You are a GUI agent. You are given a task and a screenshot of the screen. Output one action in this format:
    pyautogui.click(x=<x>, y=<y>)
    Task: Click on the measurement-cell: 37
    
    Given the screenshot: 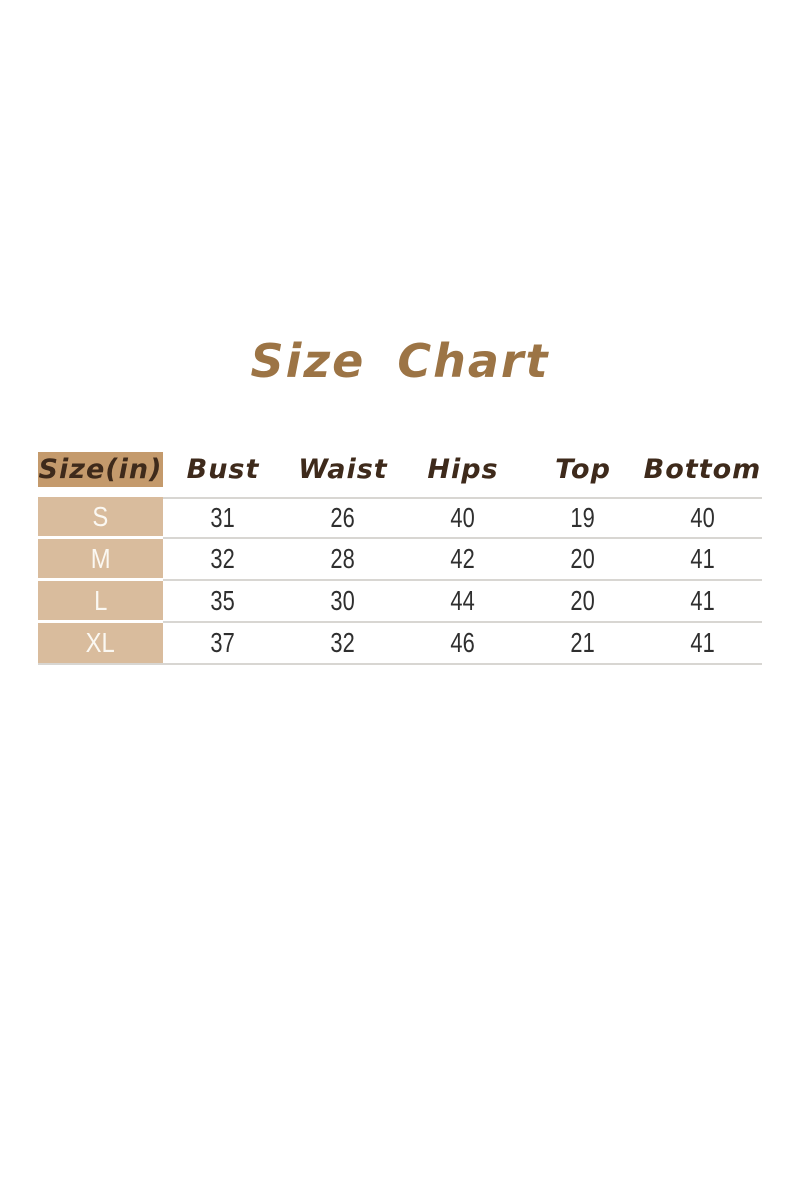 What is the action you would take?
    pyautogui.click(x=223, y=644)
    